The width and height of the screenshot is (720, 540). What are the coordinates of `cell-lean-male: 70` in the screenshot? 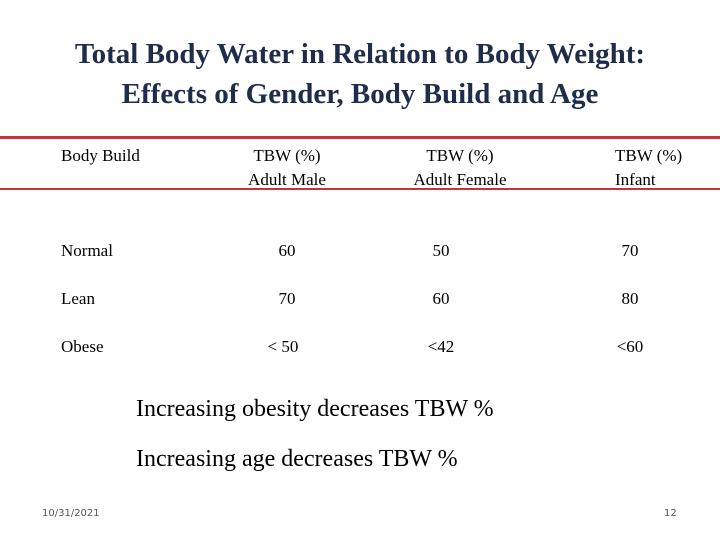 It's located at (287, 298).